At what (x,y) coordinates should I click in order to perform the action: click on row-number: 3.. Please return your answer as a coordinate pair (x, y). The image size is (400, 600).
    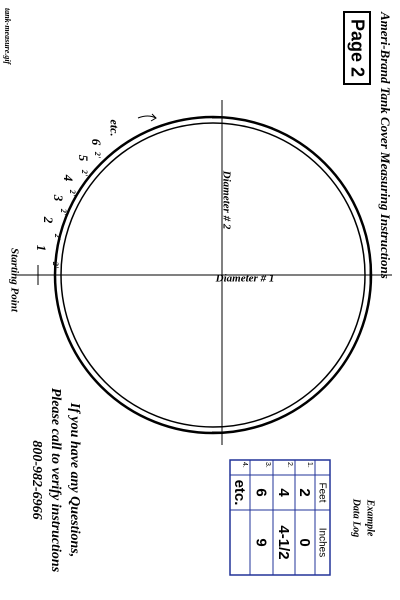
    Looking at the image, I should click on (267, 465).